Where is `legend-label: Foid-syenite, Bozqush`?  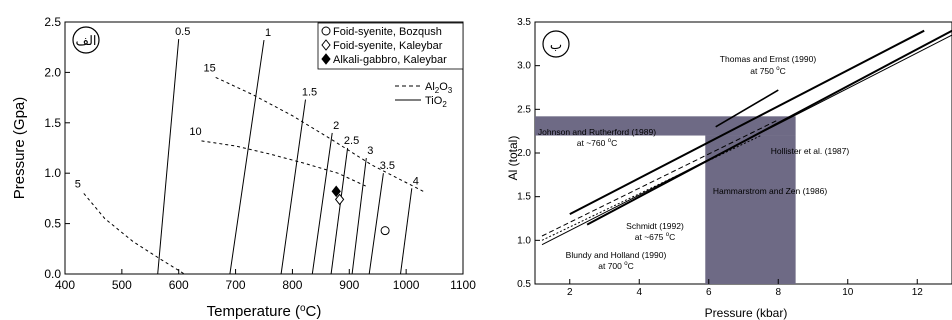 legend-label: Foid-syenite, Bozqush is located at coordinates (387, 32).